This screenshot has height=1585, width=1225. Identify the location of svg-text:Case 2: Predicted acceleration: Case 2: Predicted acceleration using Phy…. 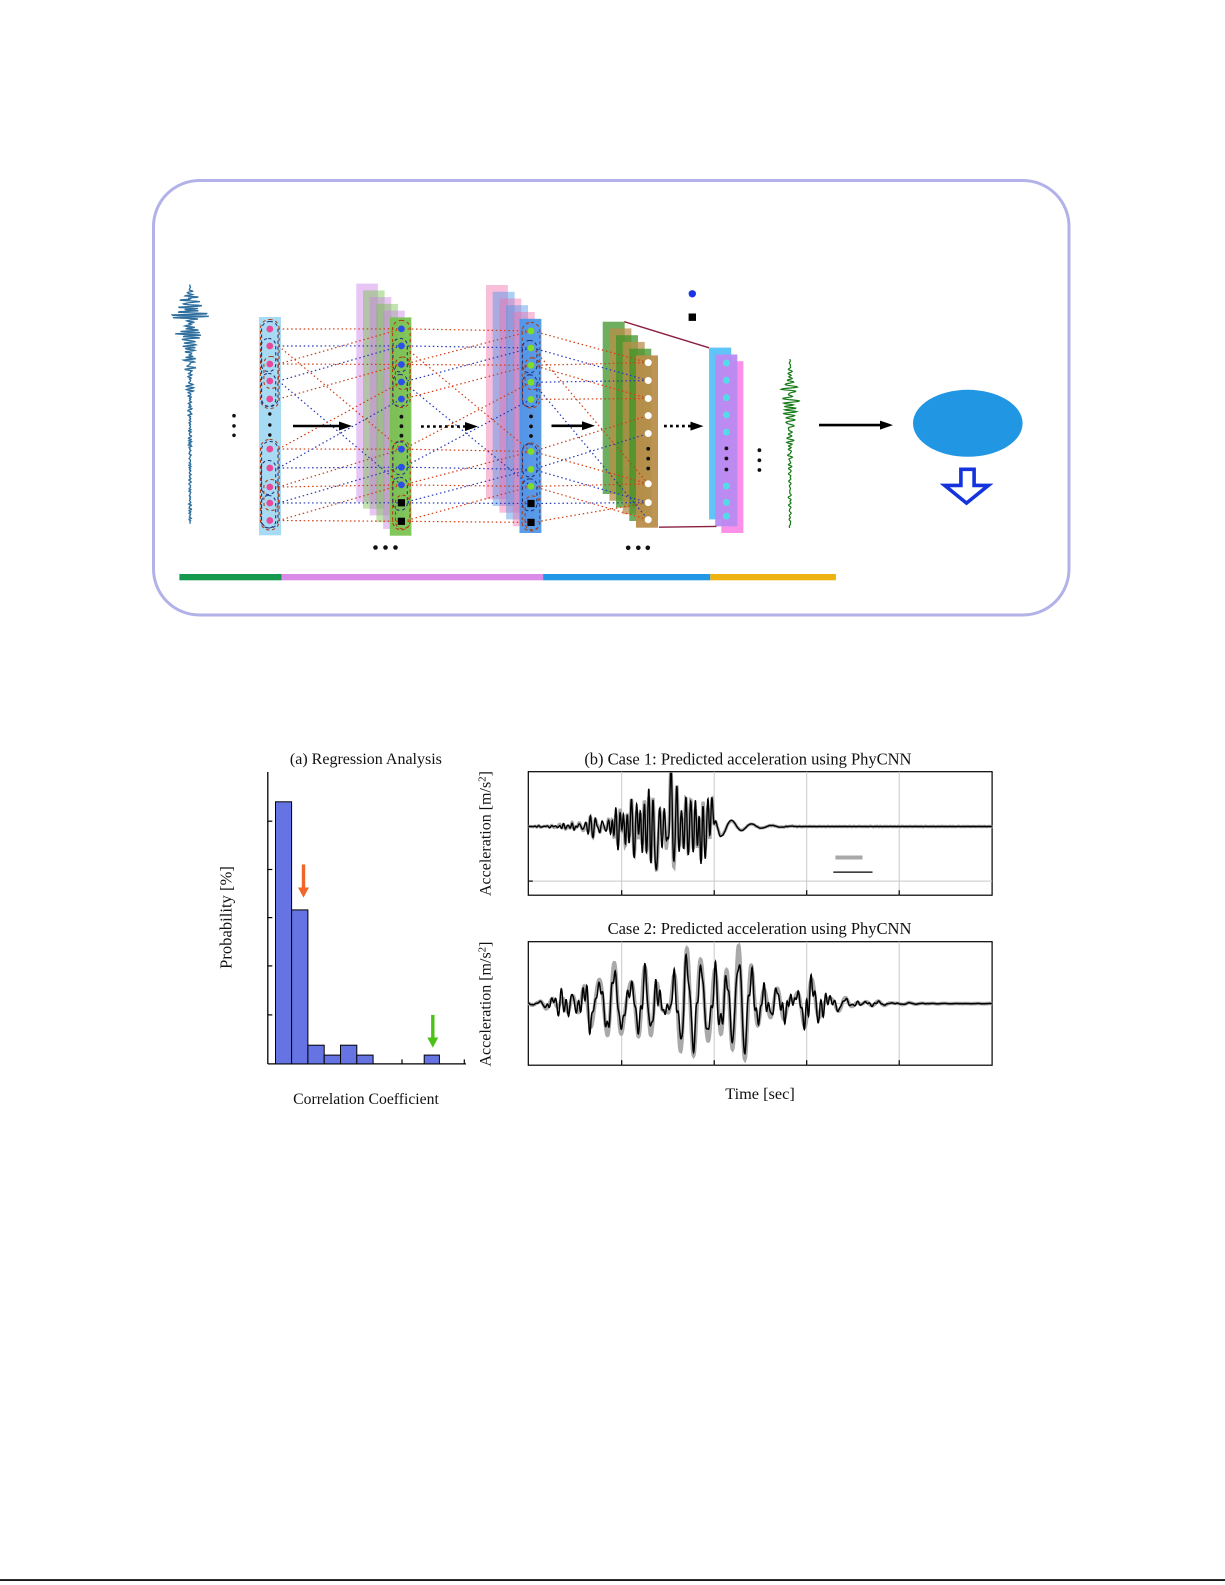
(760, 928).